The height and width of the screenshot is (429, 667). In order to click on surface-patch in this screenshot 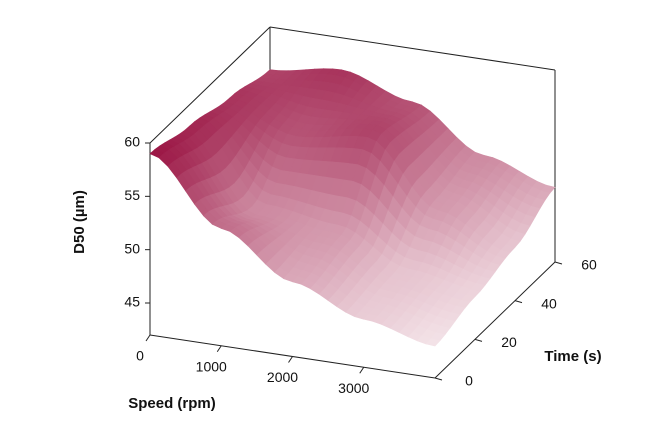, I will do `click(433, 342)`.